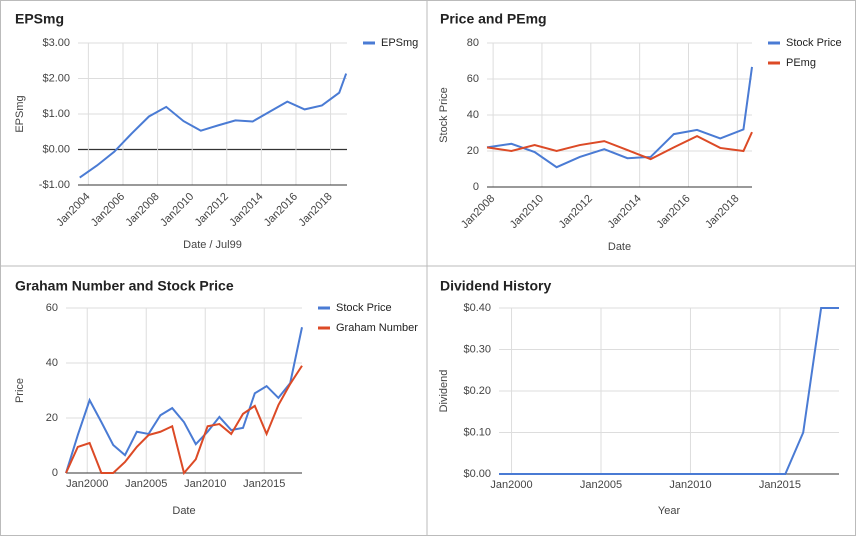 This screenshot has width=856, height=536. Describe the element at coordinates (377, 328) in the screenshot. I see `legend-label: Graham Number` at that location.